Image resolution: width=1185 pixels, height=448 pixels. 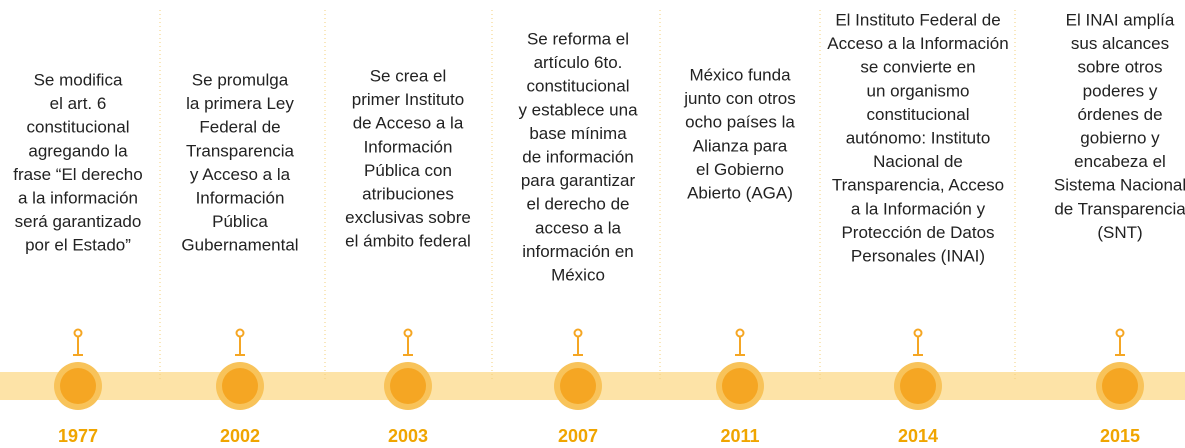 I want to click on event-text: Protección de Datos, so click(x=917, y=232).